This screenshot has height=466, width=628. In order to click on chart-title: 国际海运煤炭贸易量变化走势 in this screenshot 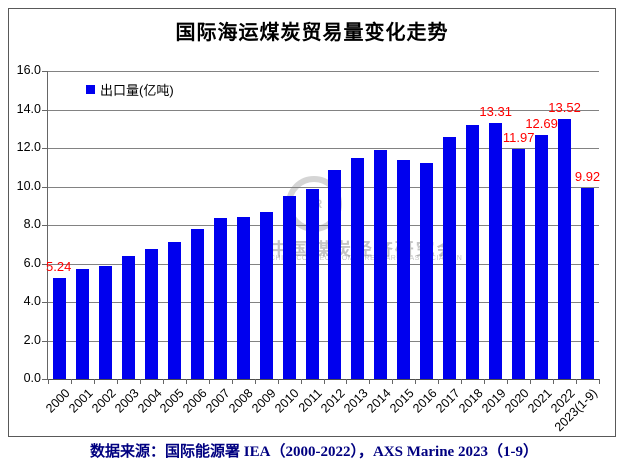, I will do `click(312, 33)`.